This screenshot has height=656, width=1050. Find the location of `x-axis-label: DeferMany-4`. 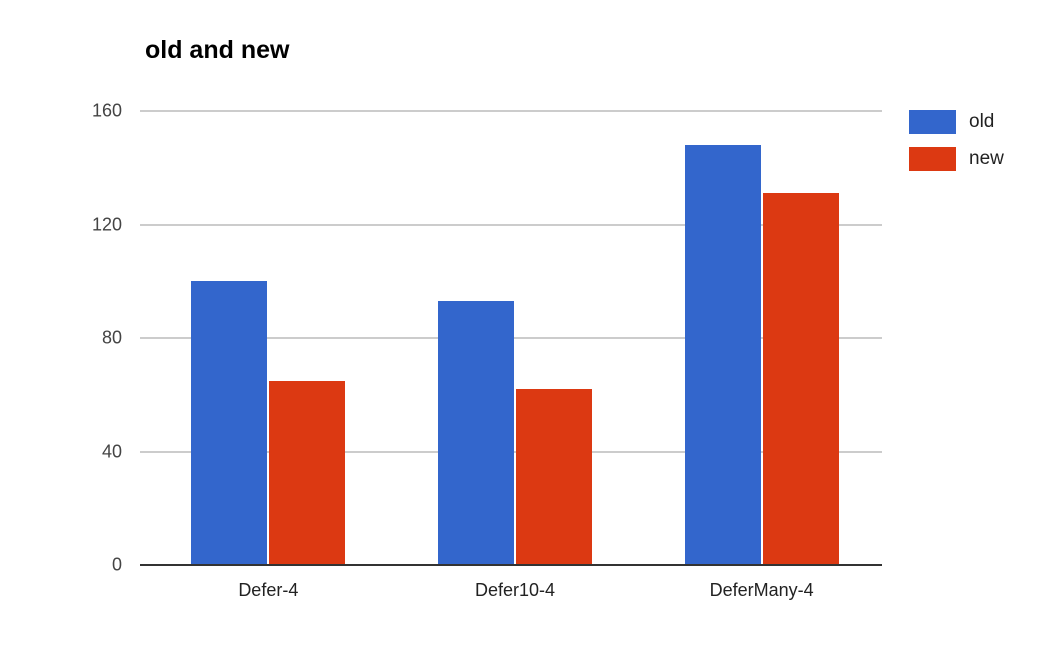

x-axis-label: DeferMany-4 is located at coordinates (761, 590).